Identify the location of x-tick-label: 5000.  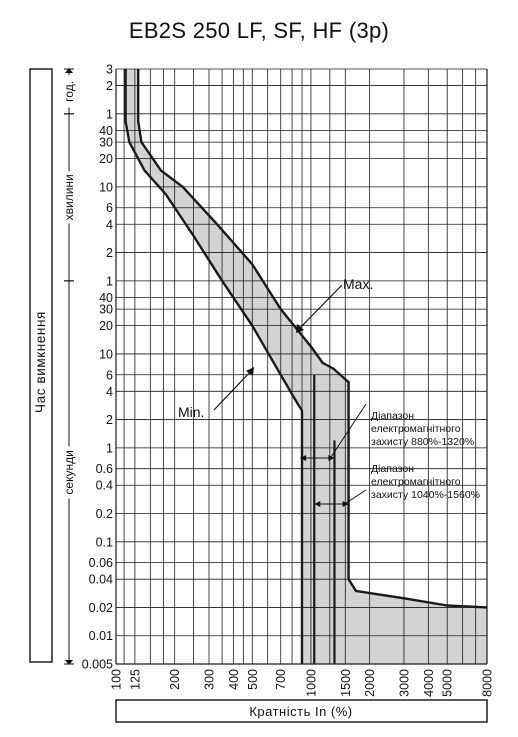
(448, 683).